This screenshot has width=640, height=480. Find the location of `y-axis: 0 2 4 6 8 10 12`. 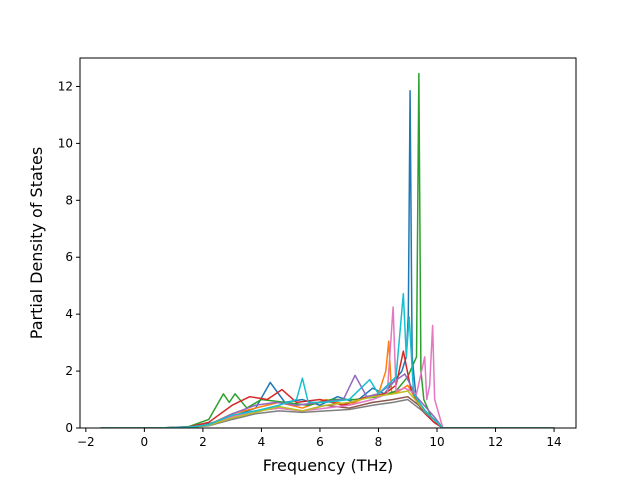

y-axis: 0 2 4 6 8 10 12 is located at coordinates (69, 257).